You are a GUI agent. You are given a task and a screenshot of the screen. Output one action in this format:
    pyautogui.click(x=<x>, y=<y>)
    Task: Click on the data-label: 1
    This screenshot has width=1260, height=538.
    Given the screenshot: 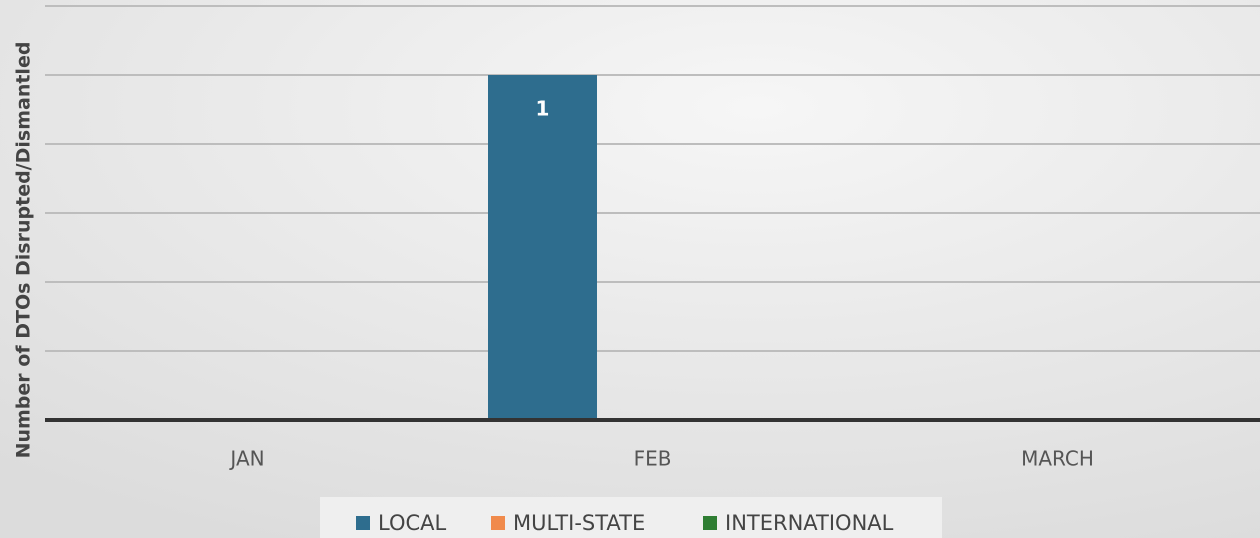 What is the action you would take?
    pyautogui.click(x=543, y=109)
    